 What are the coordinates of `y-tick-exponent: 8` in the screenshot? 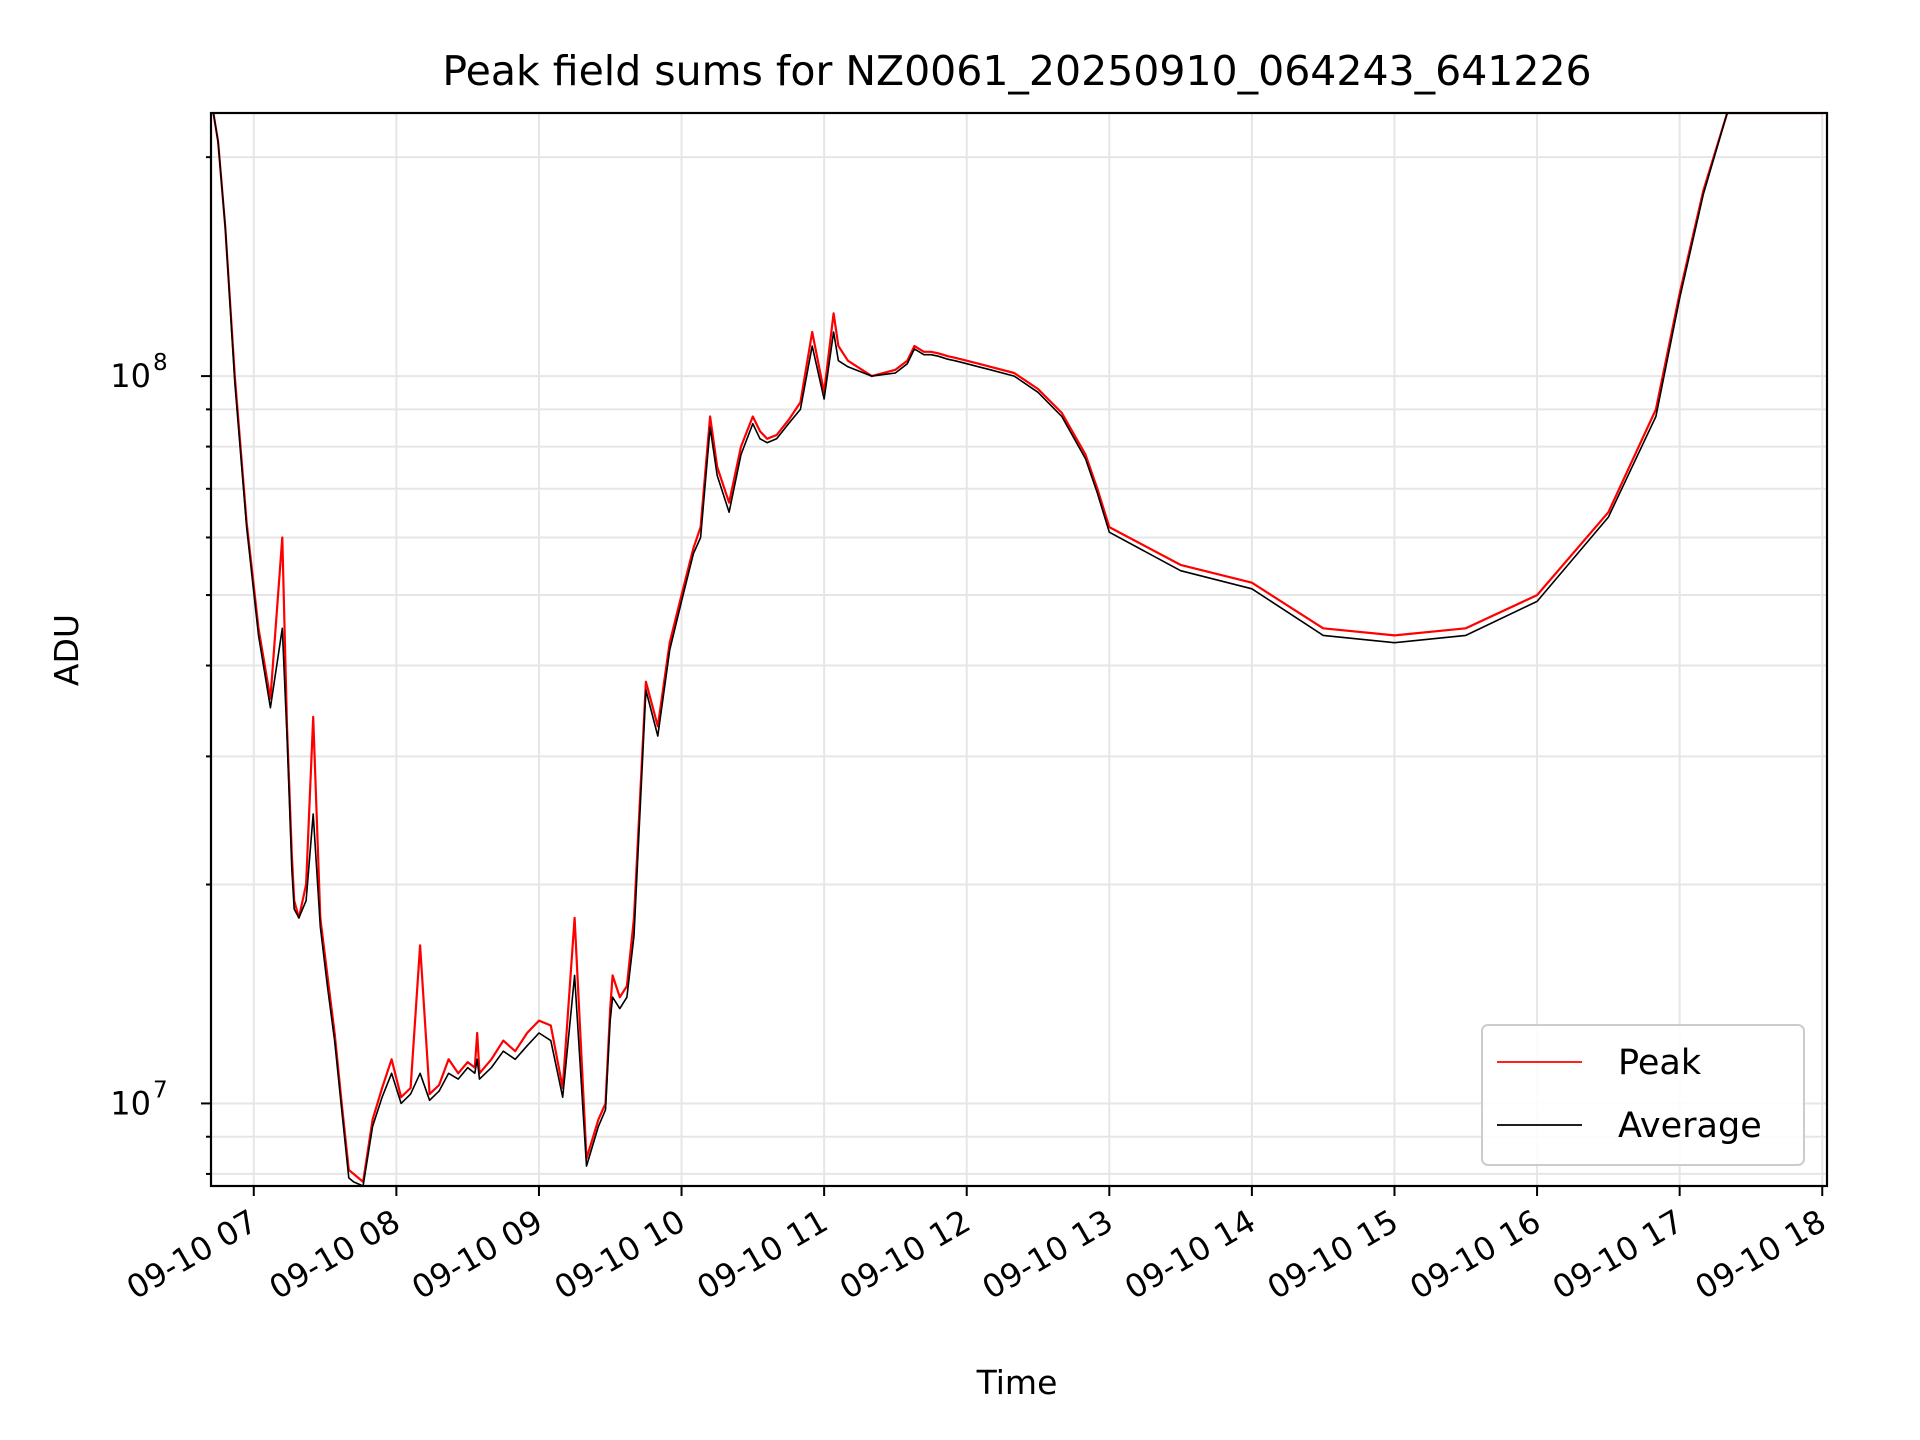 It's located at (160, 363).